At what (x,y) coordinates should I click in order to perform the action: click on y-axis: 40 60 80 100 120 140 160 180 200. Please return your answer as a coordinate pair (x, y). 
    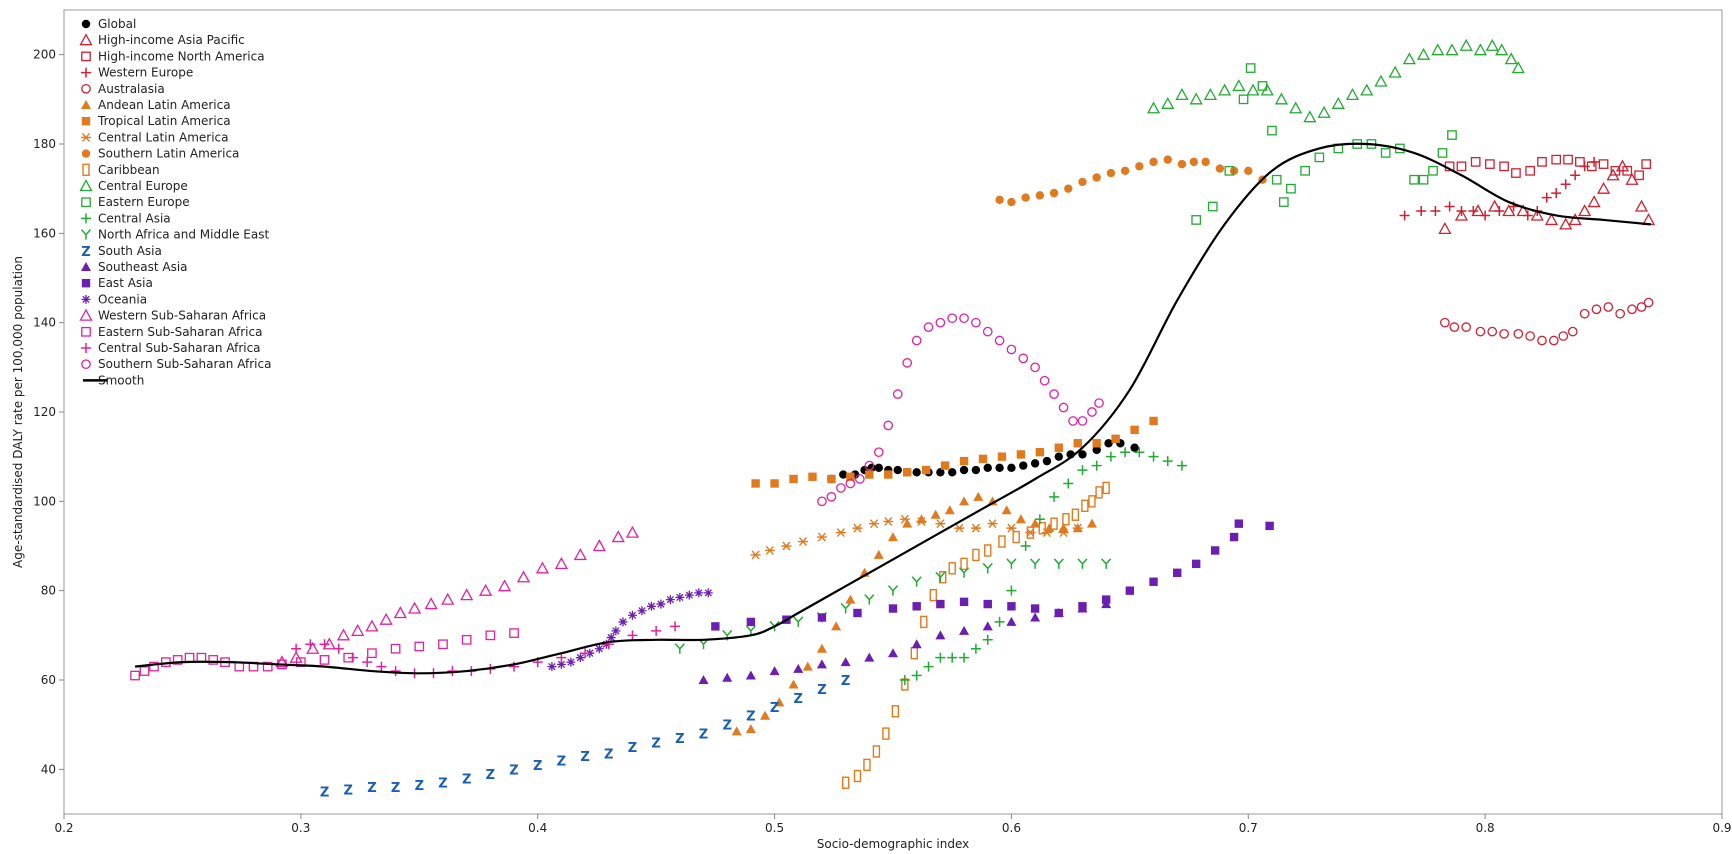
    Looking at the image, I should click on (48, 412).